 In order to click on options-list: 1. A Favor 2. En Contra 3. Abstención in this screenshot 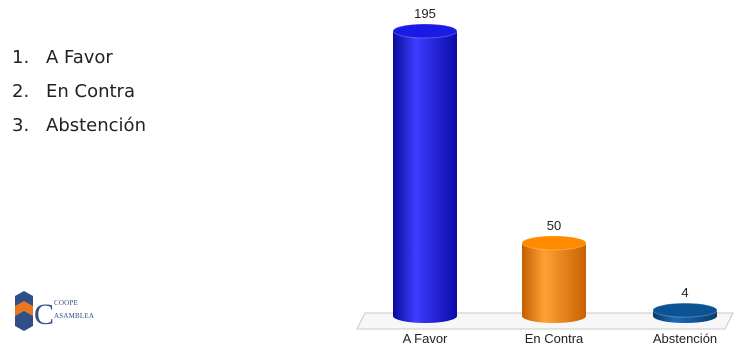, I will do `click(79, 91)`.